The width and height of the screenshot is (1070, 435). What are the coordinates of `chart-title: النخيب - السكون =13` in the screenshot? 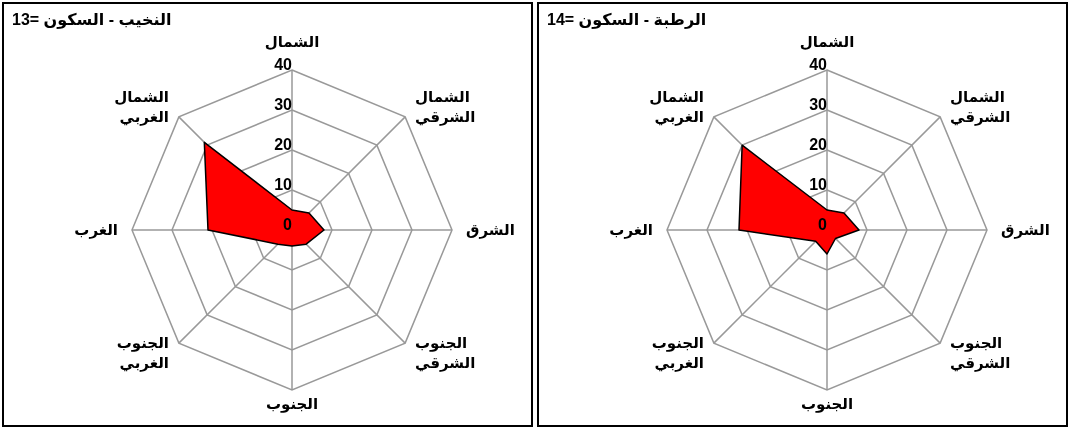 It's located at (92, 19).